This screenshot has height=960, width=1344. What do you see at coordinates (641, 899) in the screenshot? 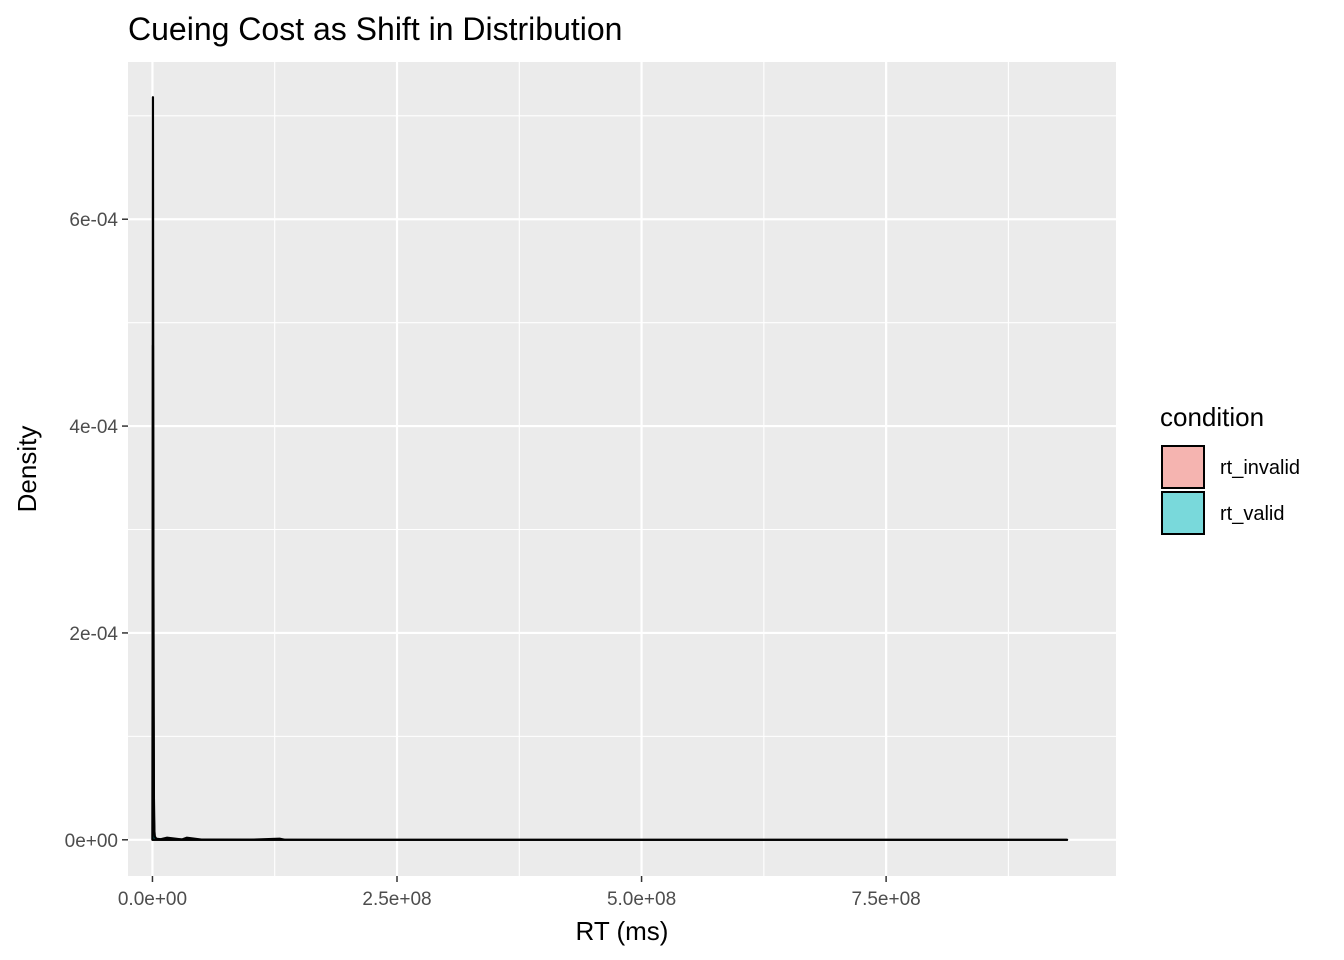
I see `x-tick-label: 5.0e+08` at bounding box center [641, 899].